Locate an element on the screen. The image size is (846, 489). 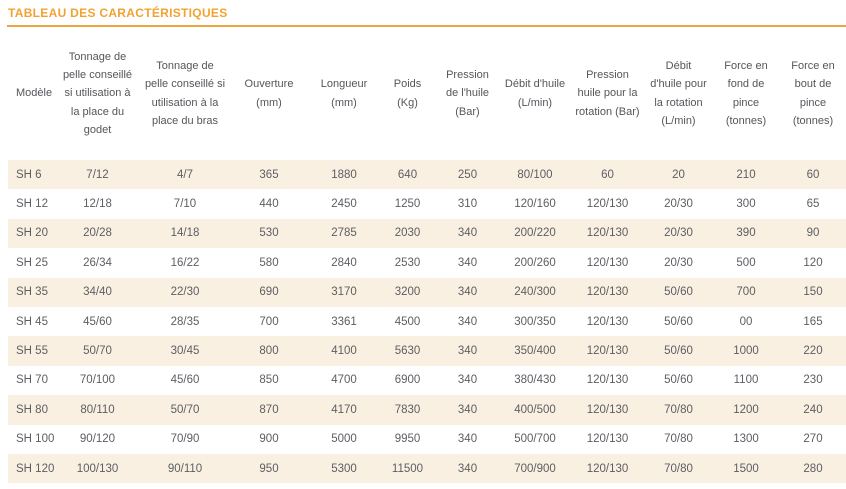
value-cell: 300/350 is located at coordinates (535, 321).